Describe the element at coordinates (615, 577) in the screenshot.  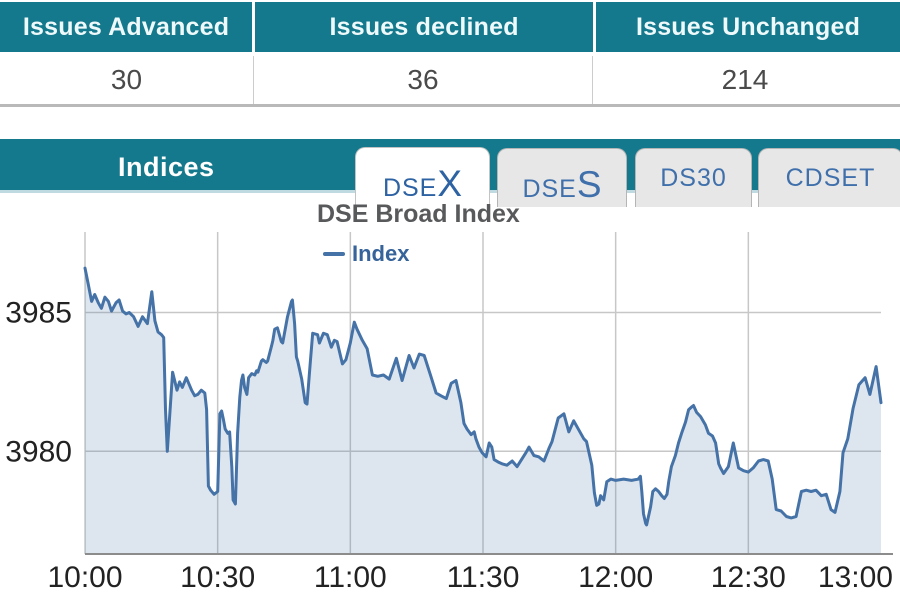
I see `x-tick-label: 12:00` at that location.